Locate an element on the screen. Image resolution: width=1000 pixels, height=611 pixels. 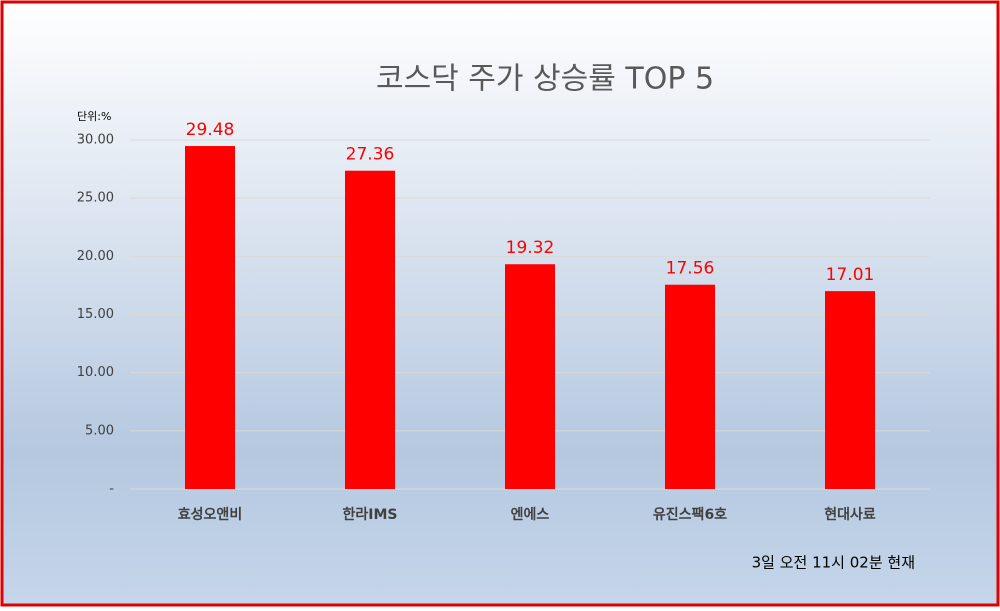
chart-title: 코스닥 주가 상승률 TOP 5 is located at coordinates (545, 79).